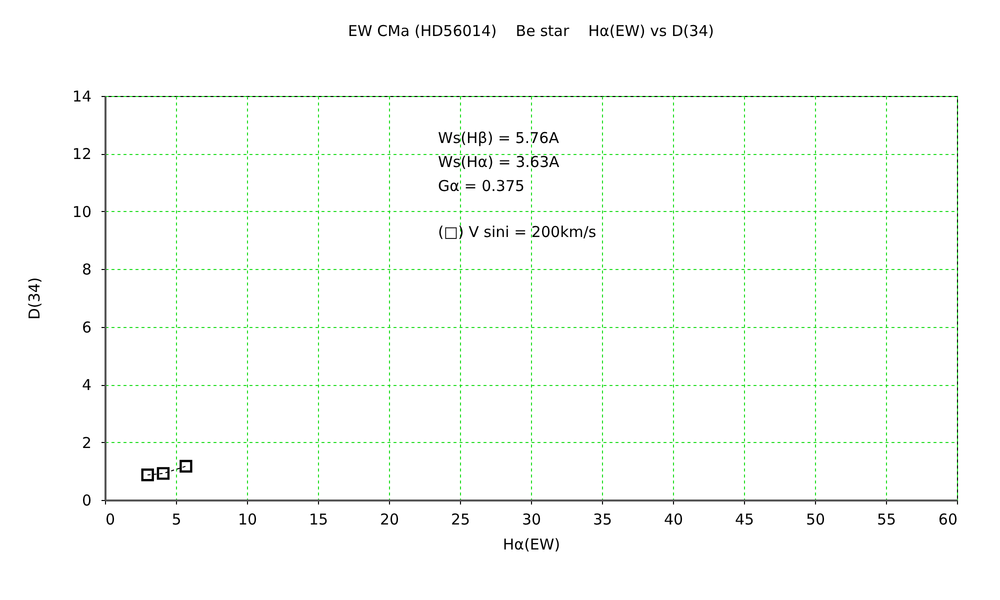  What do you see at coordinates (499, 138) in the screenshot?
I see `annotation: Ws(Hβ) = 5.76A` at bounding box center [499, 138].